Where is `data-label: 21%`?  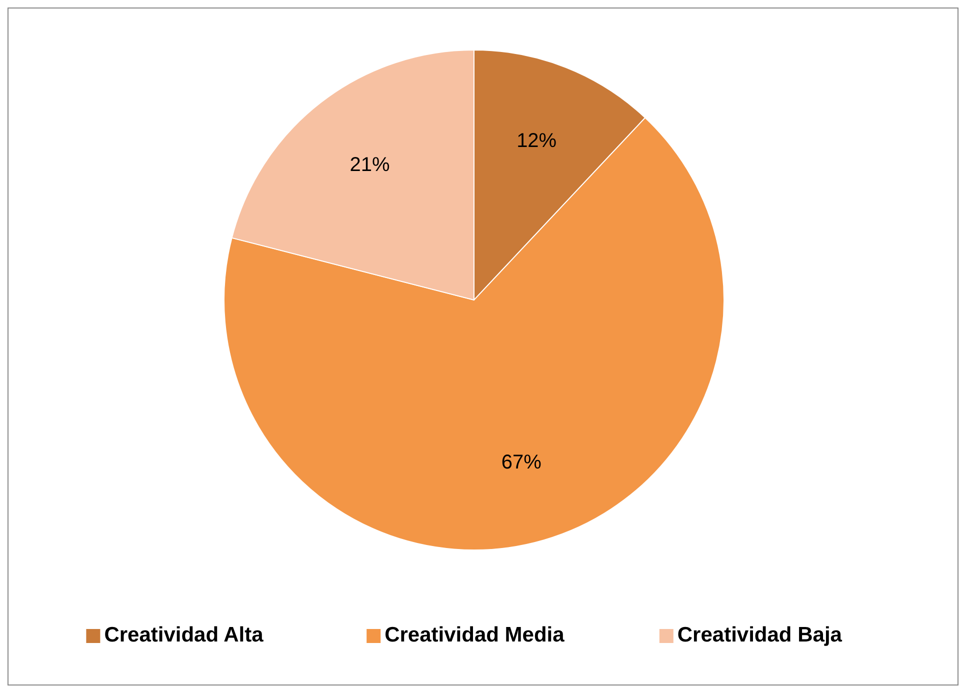
data-label: 21% is located at coordinates (370, 165).